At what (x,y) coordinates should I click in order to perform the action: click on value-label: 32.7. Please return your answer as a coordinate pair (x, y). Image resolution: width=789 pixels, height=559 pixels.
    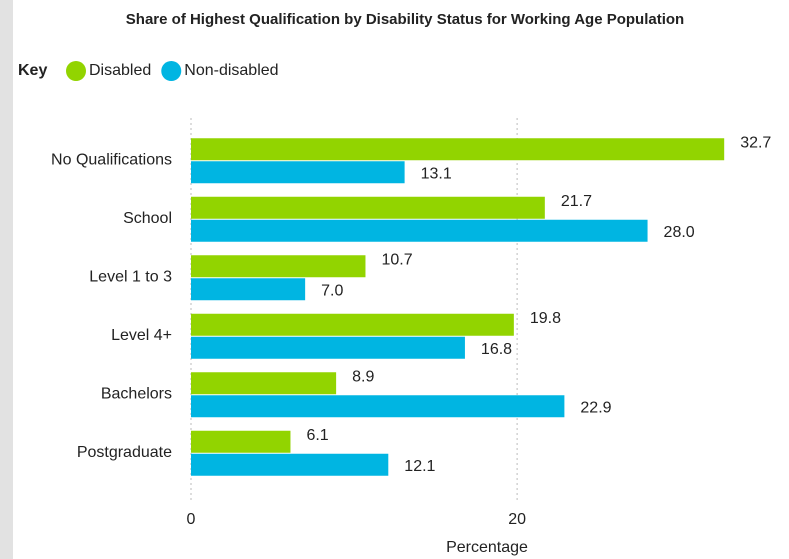
    Looking at the image, I should click on (755, 142).